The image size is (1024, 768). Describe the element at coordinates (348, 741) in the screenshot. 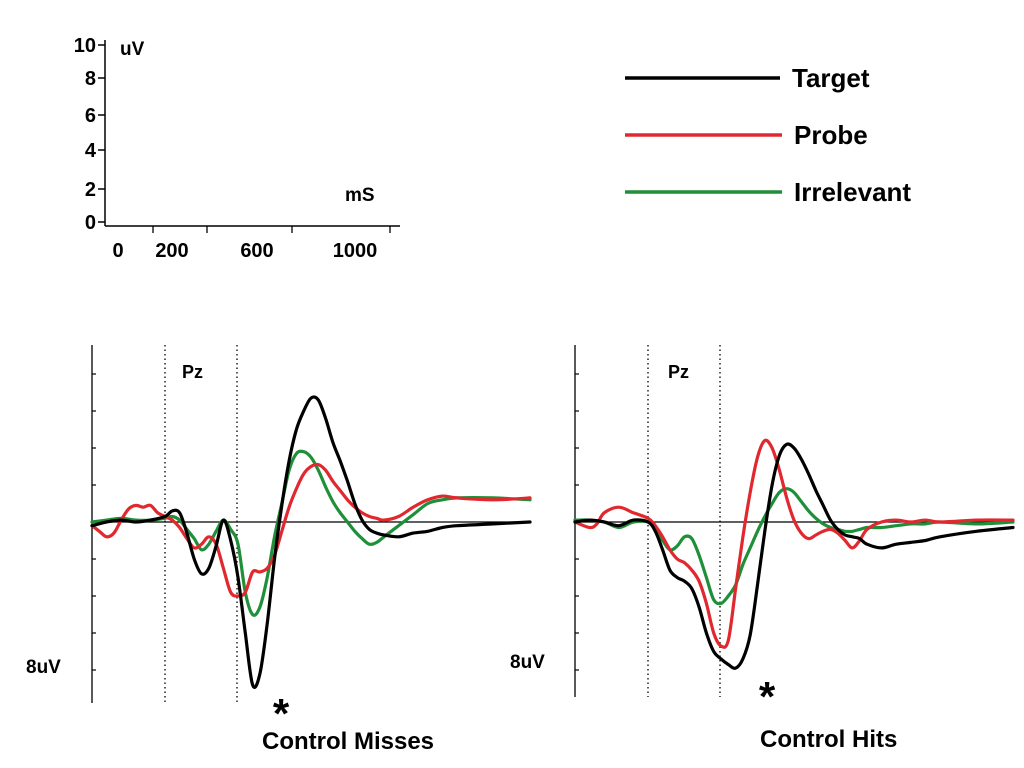

I see `panel-title: Control Misses` at that location.